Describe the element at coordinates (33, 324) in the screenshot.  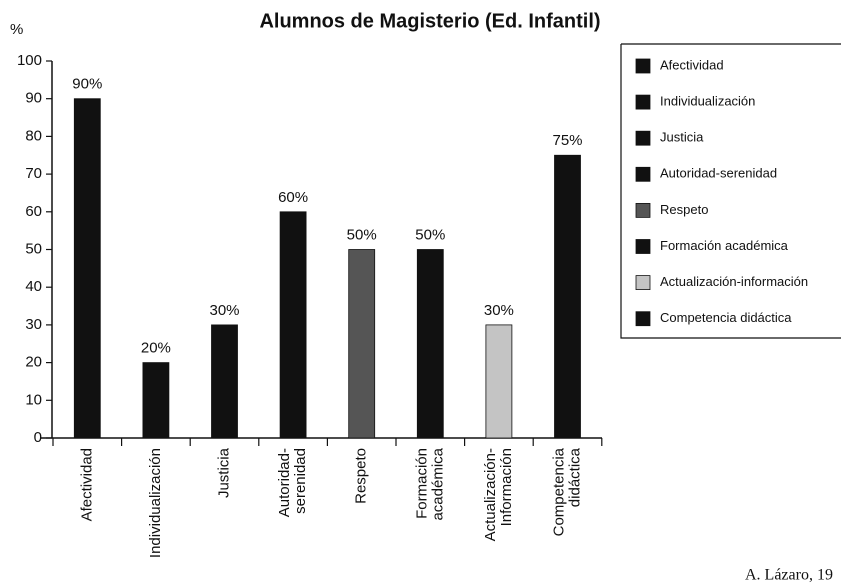
I see `y-tick-label: 30` at that location.